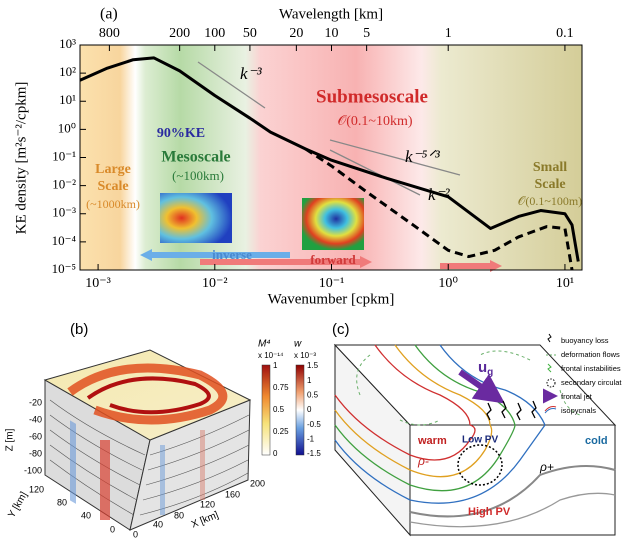  I want to click on colorbar-ticks: 1 0.75 0.5 0.25 0 1.5 1 0.5 0 -0.5 -1 -1.5, so click(297, 409).